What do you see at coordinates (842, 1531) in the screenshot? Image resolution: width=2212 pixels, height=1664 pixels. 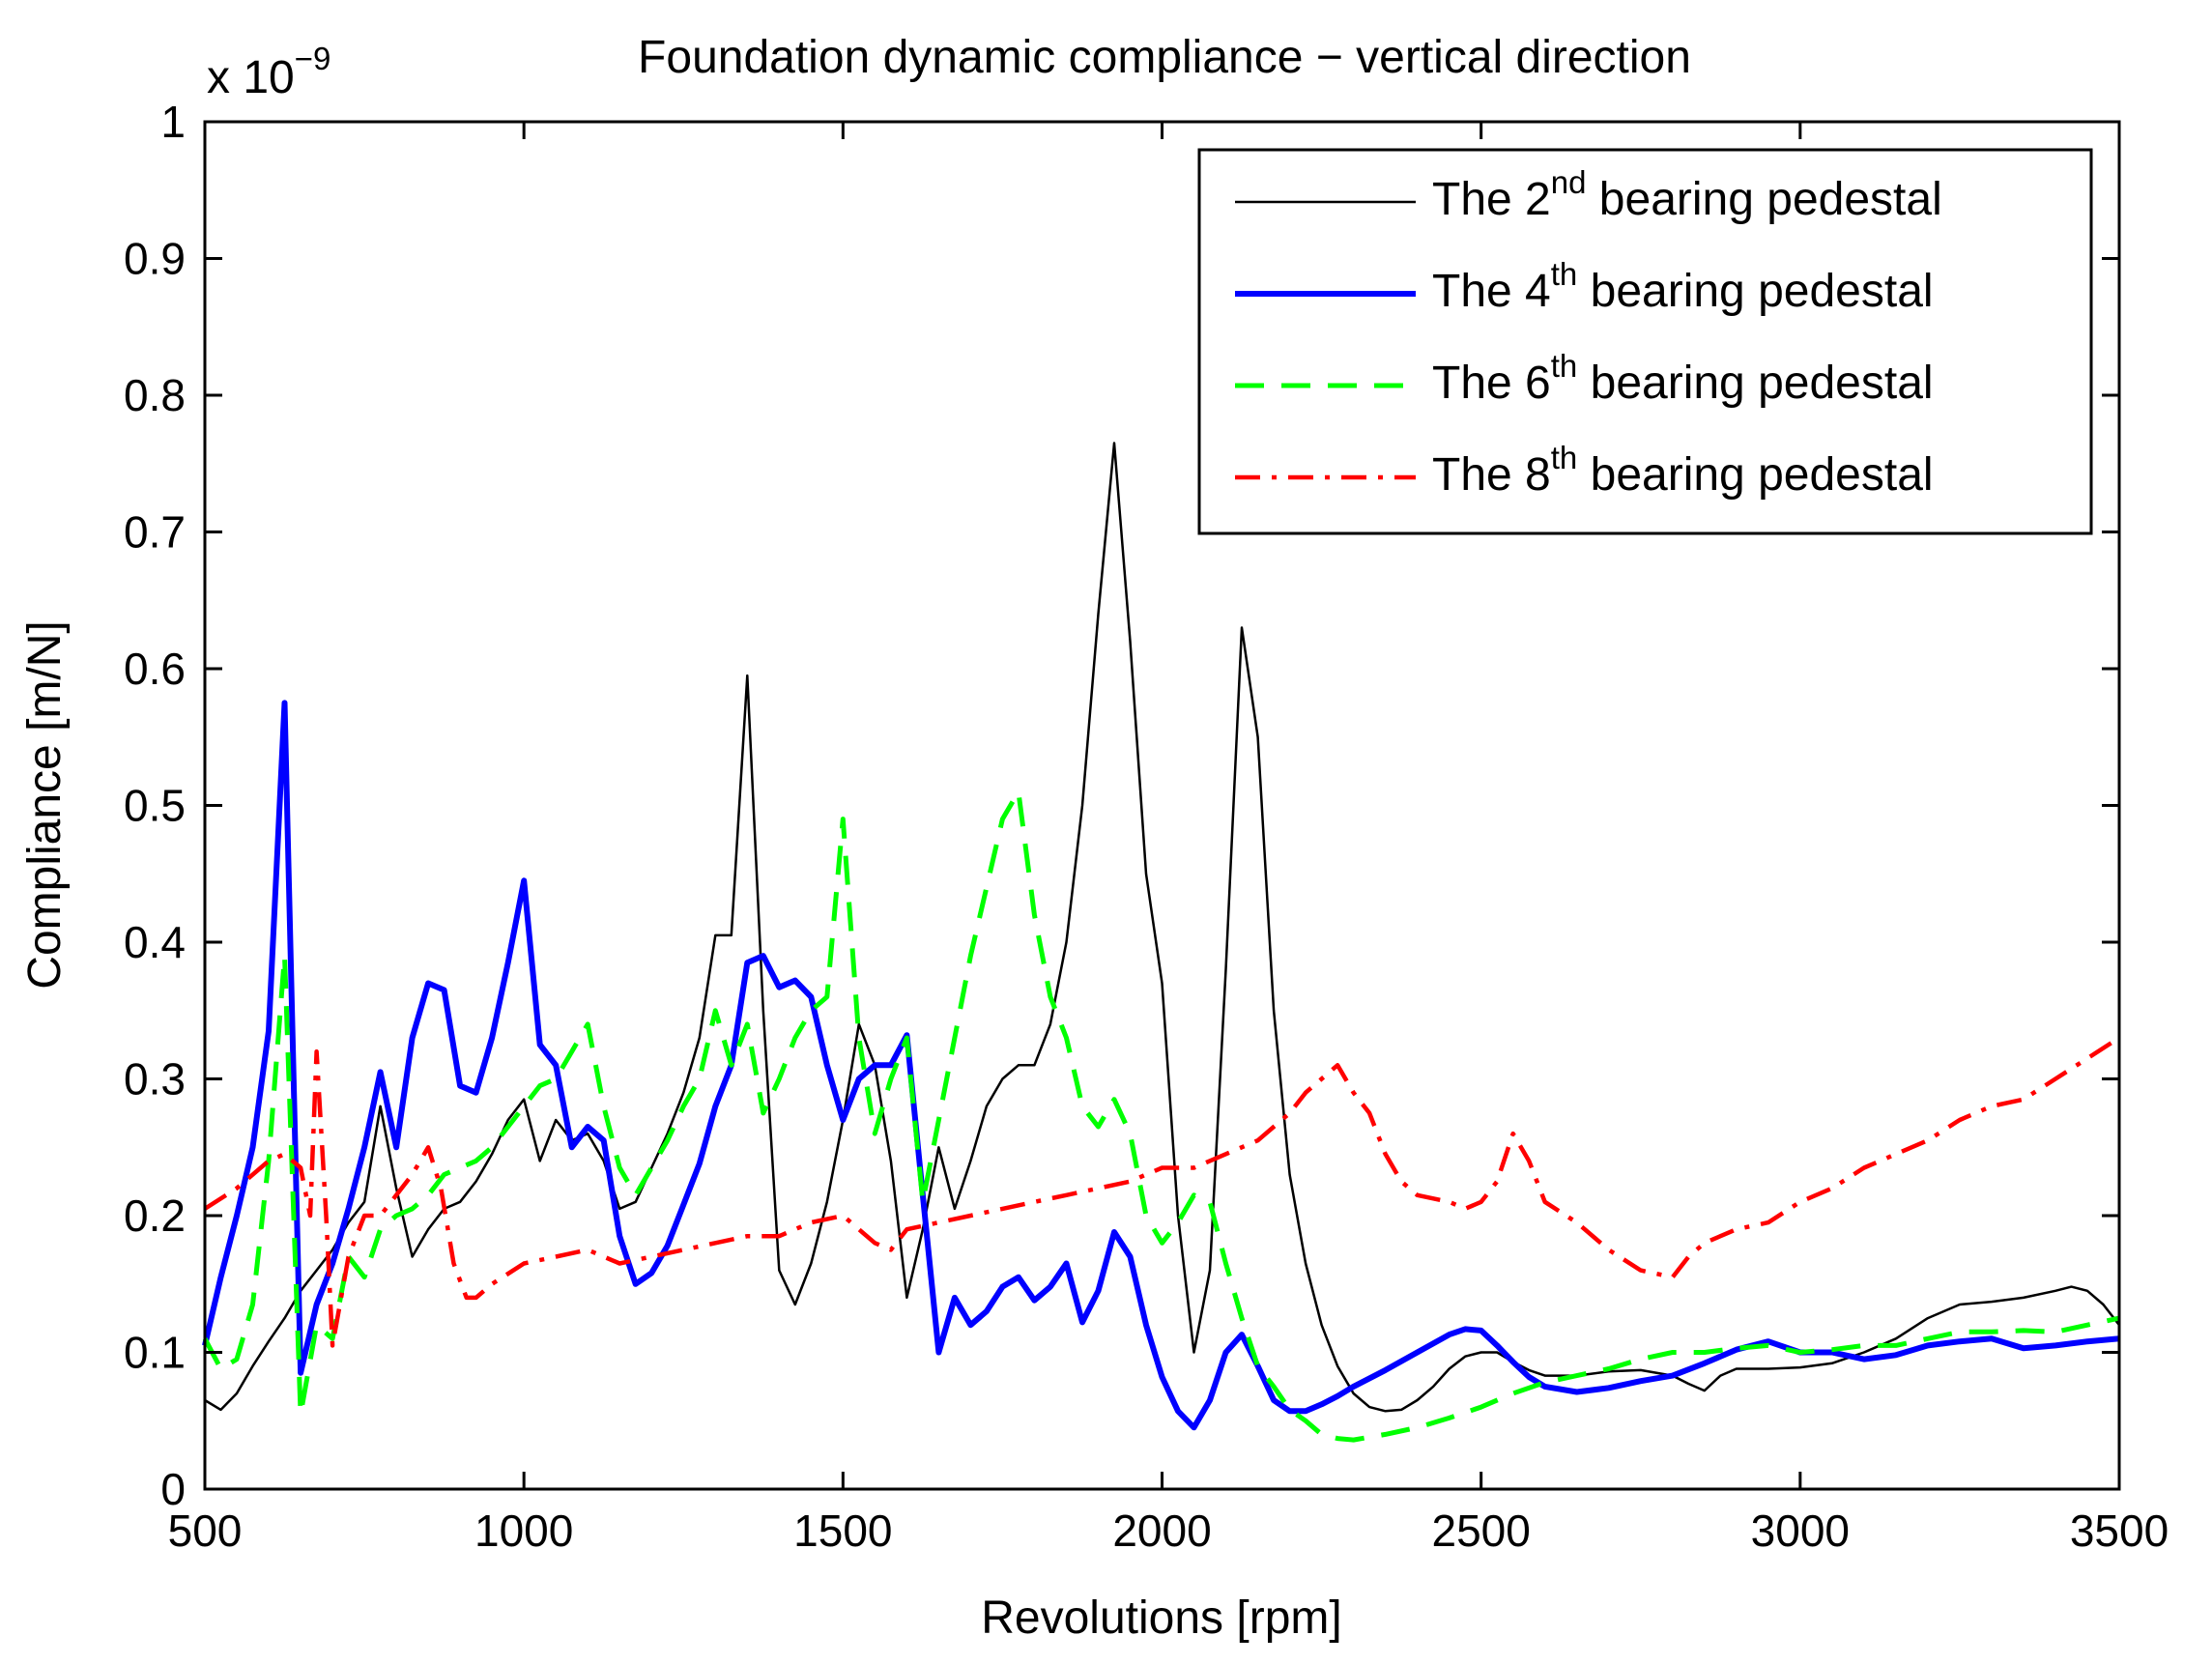 I see `x-tick-label: 1500` at bounding box center [842, 1531].